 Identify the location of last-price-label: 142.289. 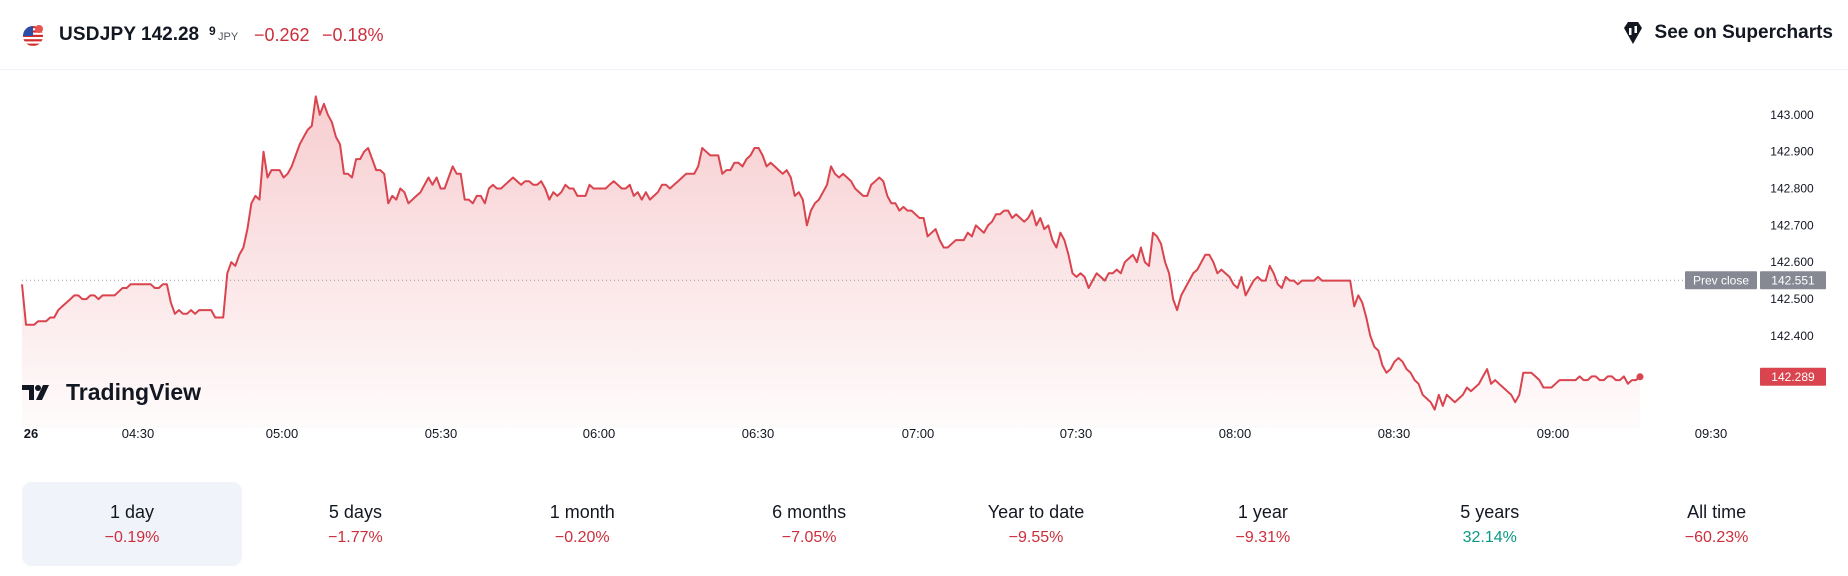
(1793, 376).